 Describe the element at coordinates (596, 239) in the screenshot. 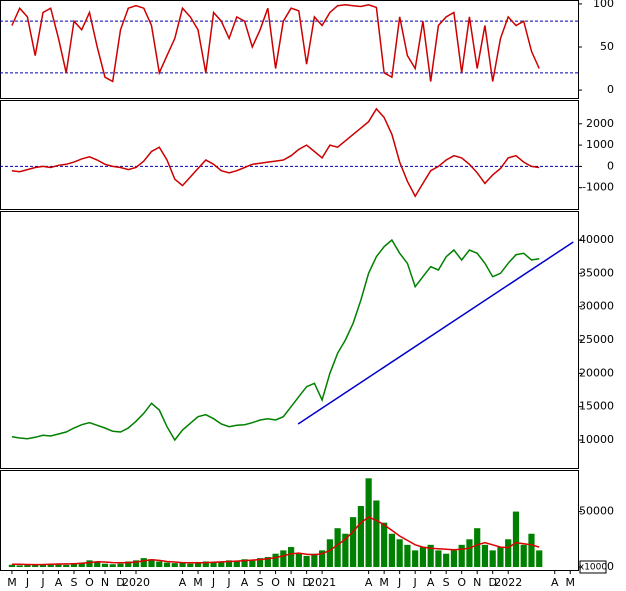

I see `y-tick-label: 40000` at that location.